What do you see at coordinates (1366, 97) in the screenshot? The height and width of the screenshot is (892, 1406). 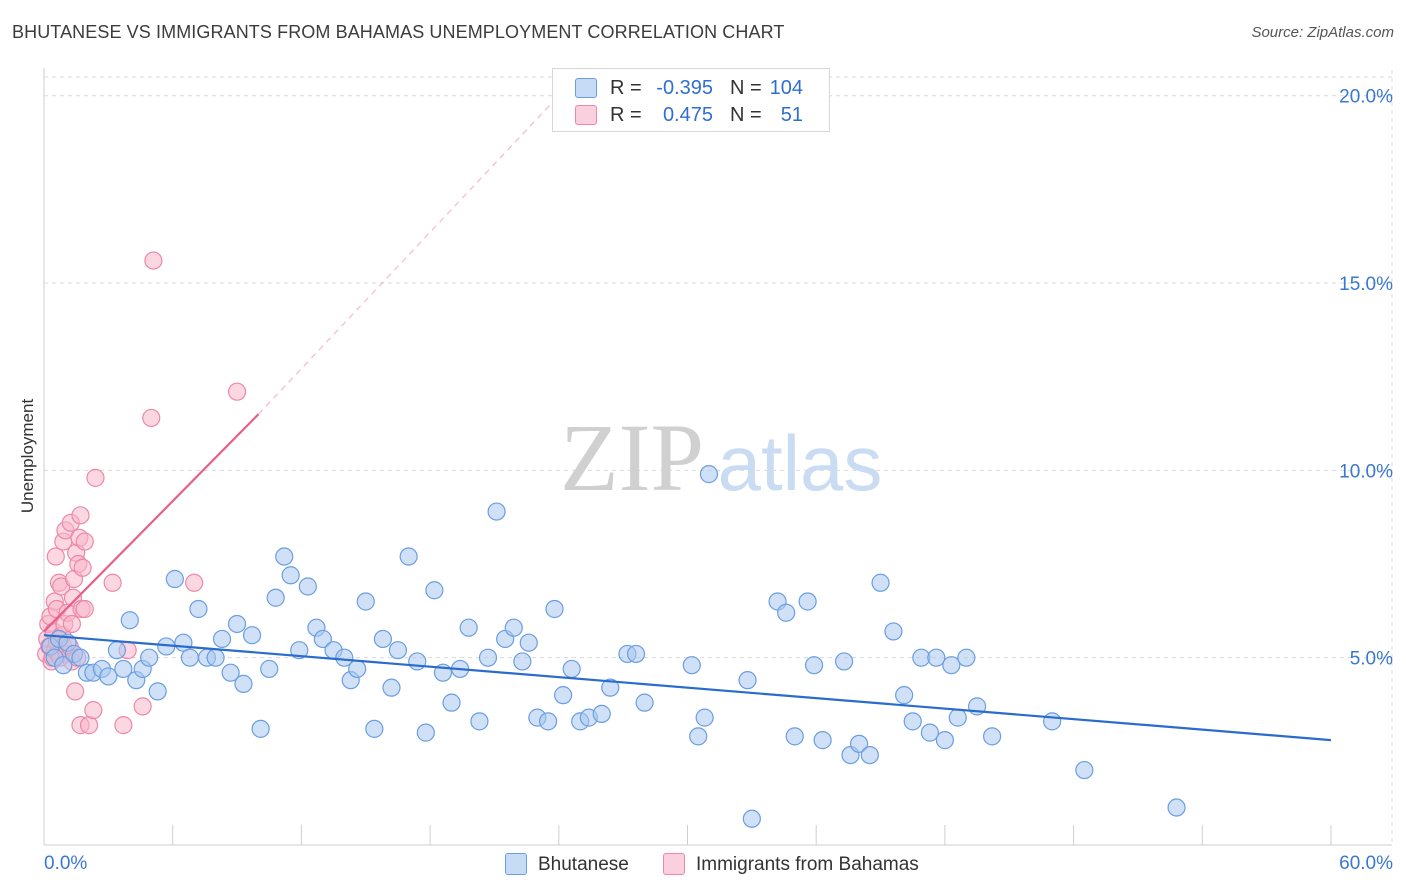 I see `y-tick-label: 20.0%` at bounding box center [1366, 97].